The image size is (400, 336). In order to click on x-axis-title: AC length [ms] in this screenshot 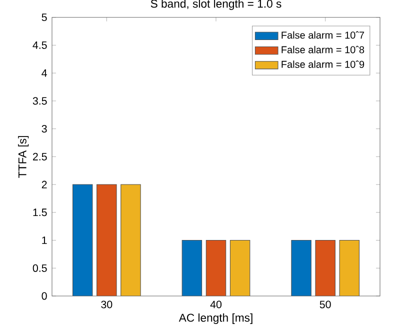, I will do `click(215, 318)`.